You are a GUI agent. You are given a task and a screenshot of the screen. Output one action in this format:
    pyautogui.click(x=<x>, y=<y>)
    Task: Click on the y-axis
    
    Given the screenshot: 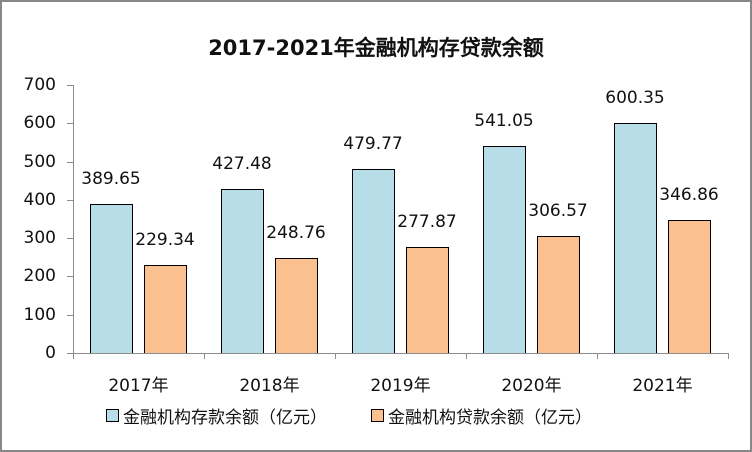 What is the action you would take?
    pyautogui.click(x=73, y=219)
    